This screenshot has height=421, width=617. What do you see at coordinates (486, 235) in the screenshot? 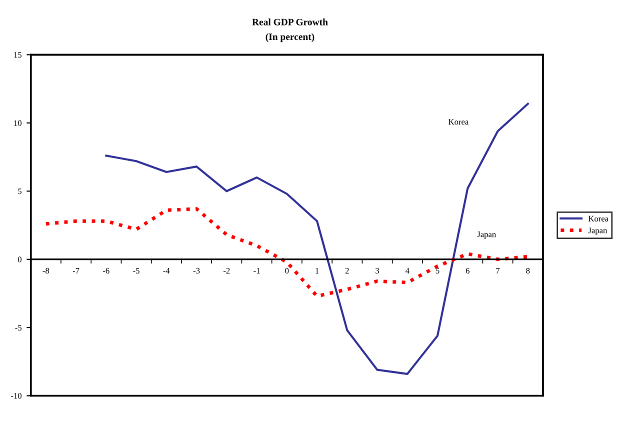
I see `annotation: Japan` at bounding box center [486, 235].